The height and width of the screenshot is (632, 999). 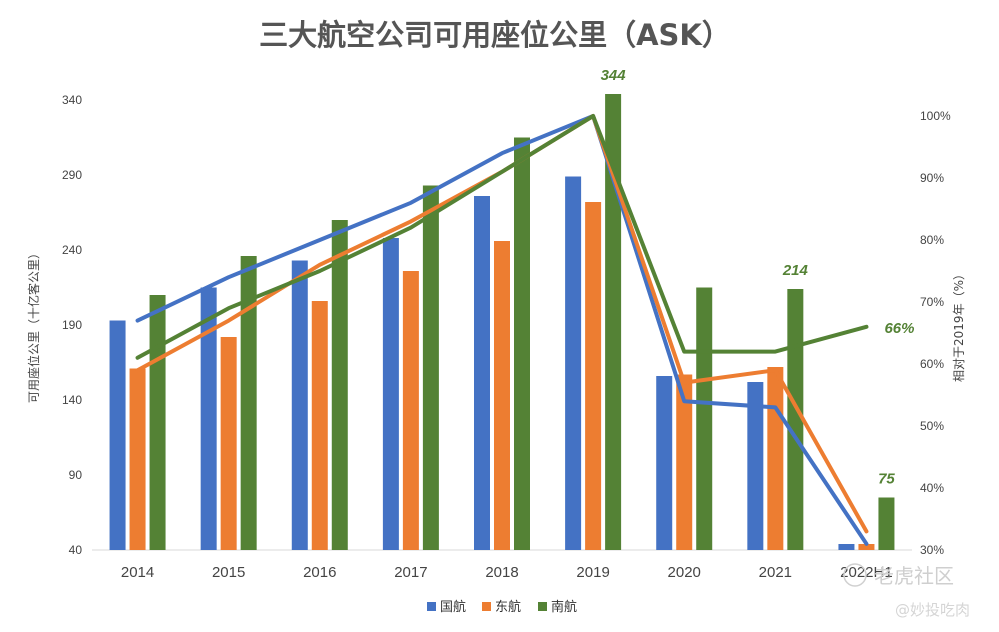 What do you see at coordinates (755, 466) in the screenshot?
I see `bar-国航-2021` at bounding box center [755, 466].